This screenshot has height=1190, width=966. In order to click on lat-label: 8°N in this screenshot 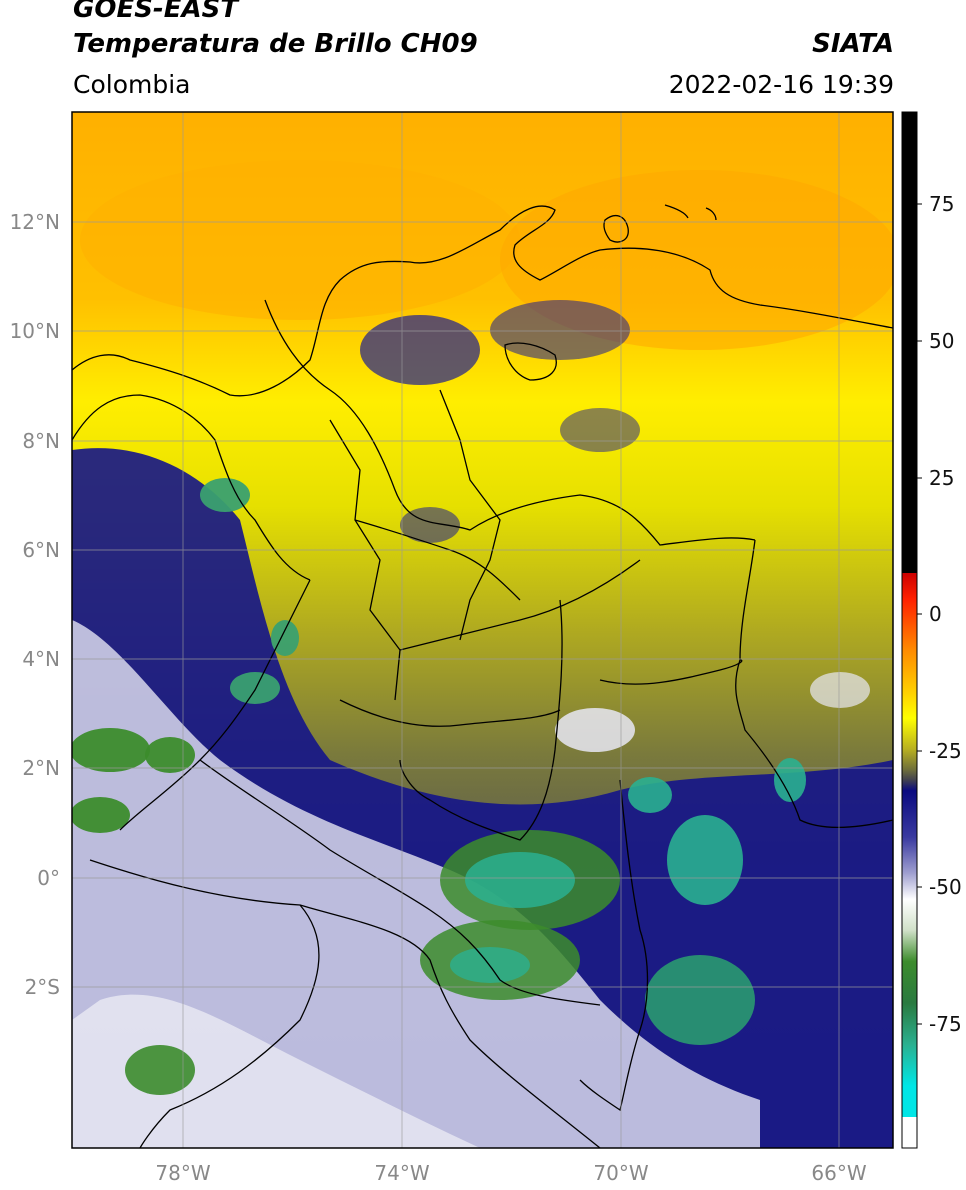, I will do `click(41, 441)`.